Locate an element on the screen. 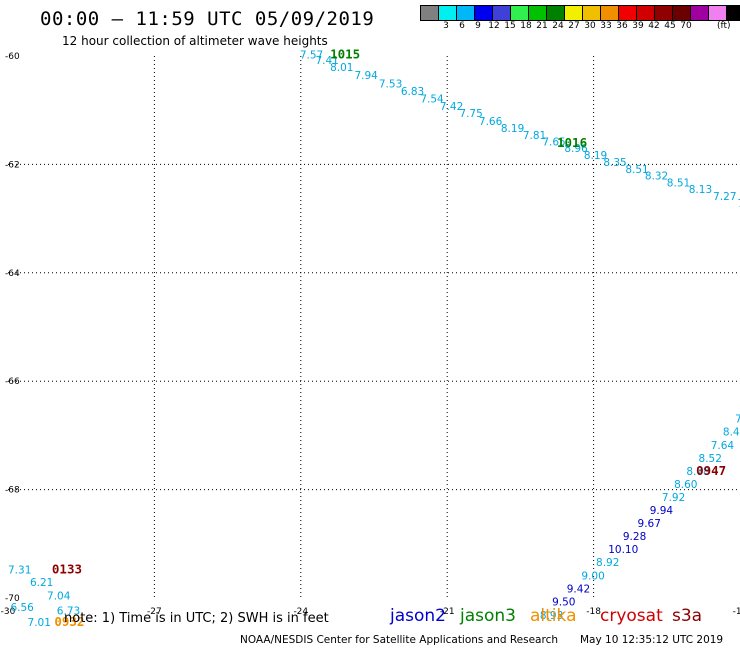 This screenshot has width=740, height=650. pass-time-label: 1015 is located at coordinates (345, 54).